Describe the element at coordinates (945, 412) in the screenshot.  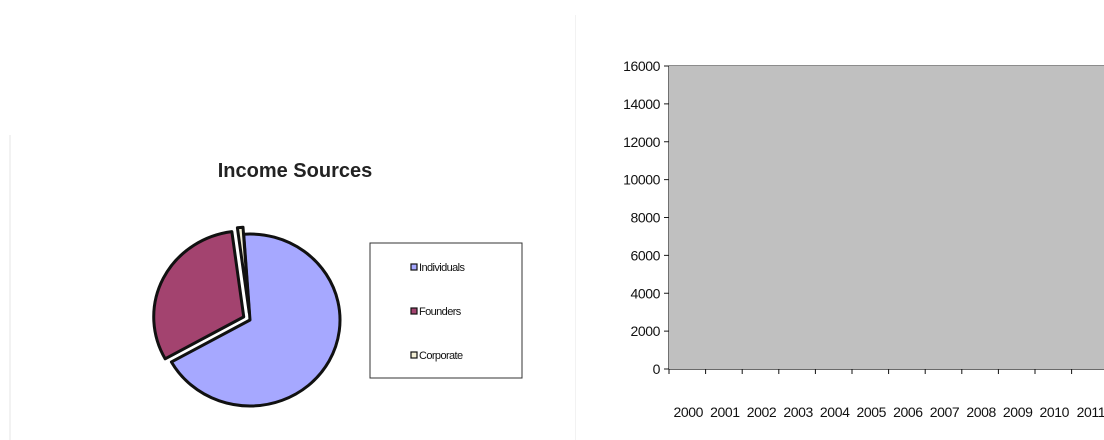
I see `x-tick-label-2007: 2007` at that location.